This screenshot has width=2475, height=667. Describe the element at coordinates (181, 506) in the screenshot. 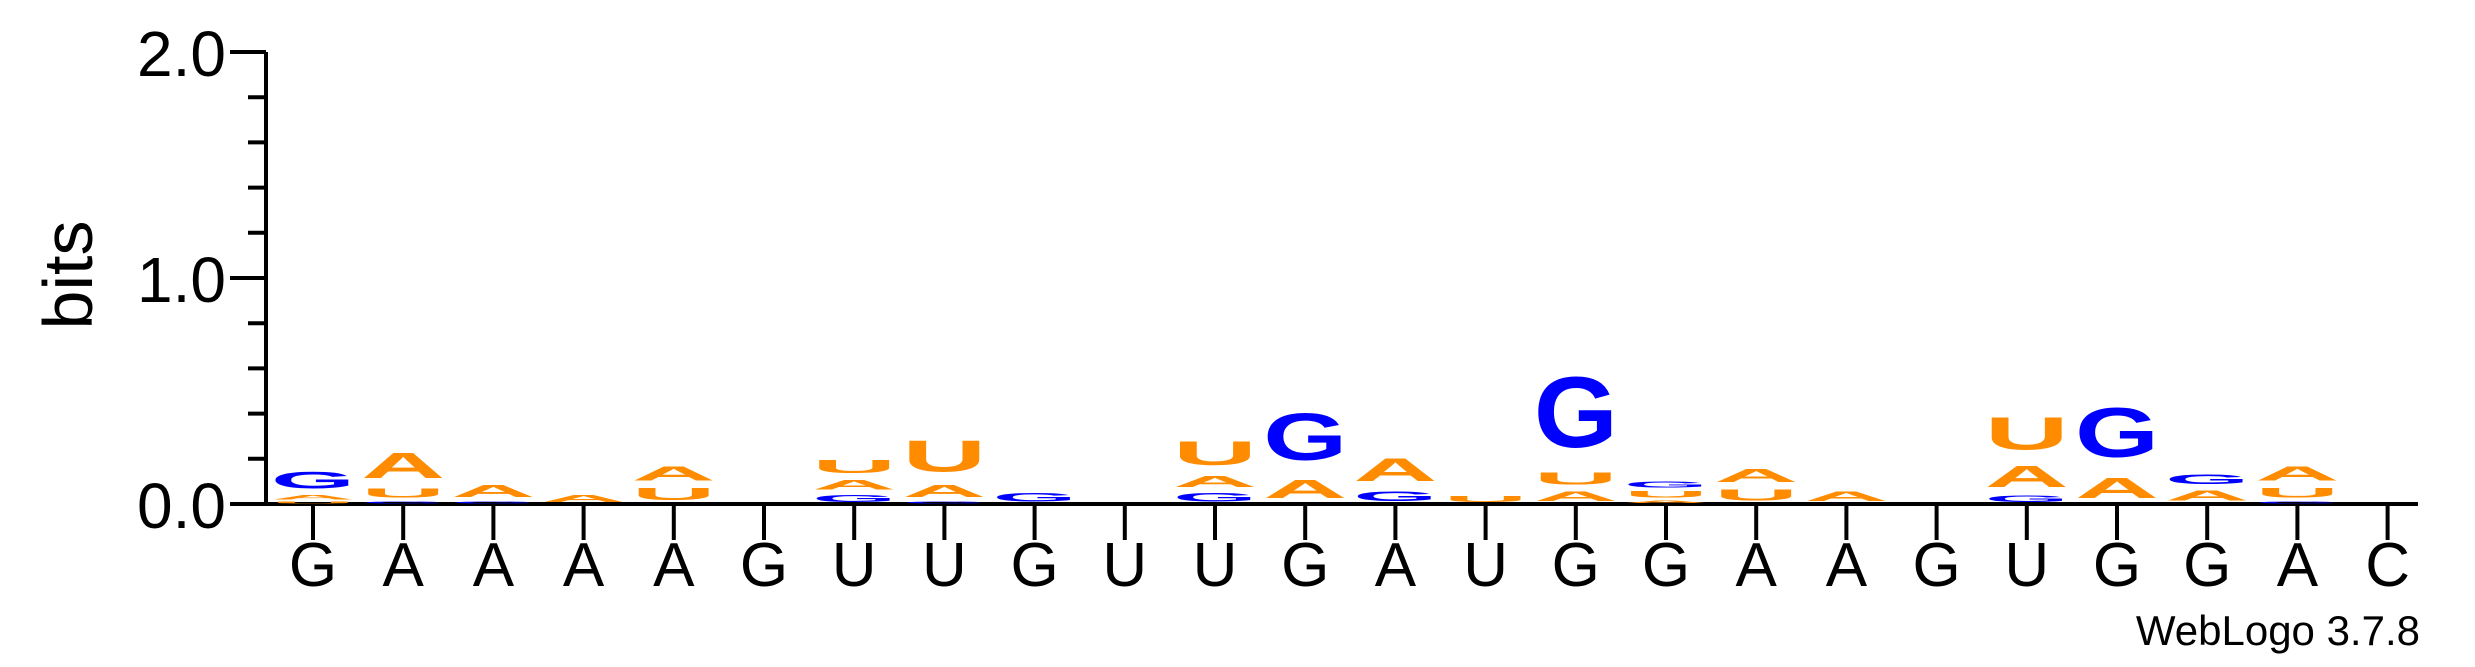

I see `y-tick-label: 0.0` at that location.